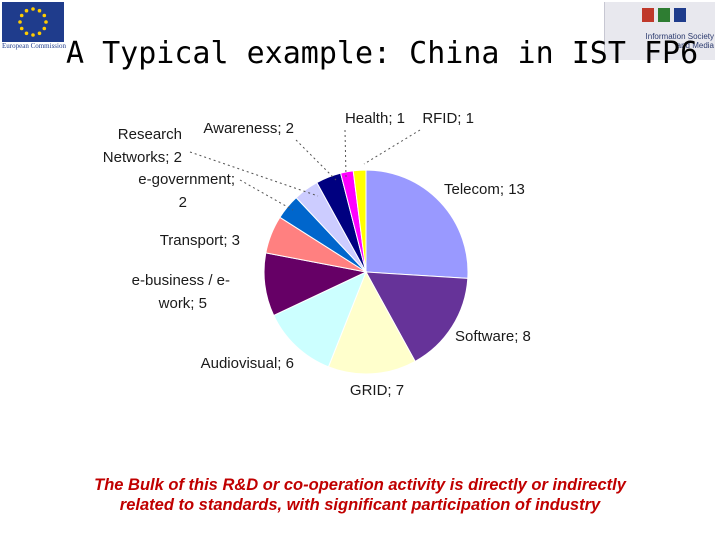 The height and width of the screenshot is (540, 720). I want to click on pie-label-health: Health; 1, so click(375, 118).